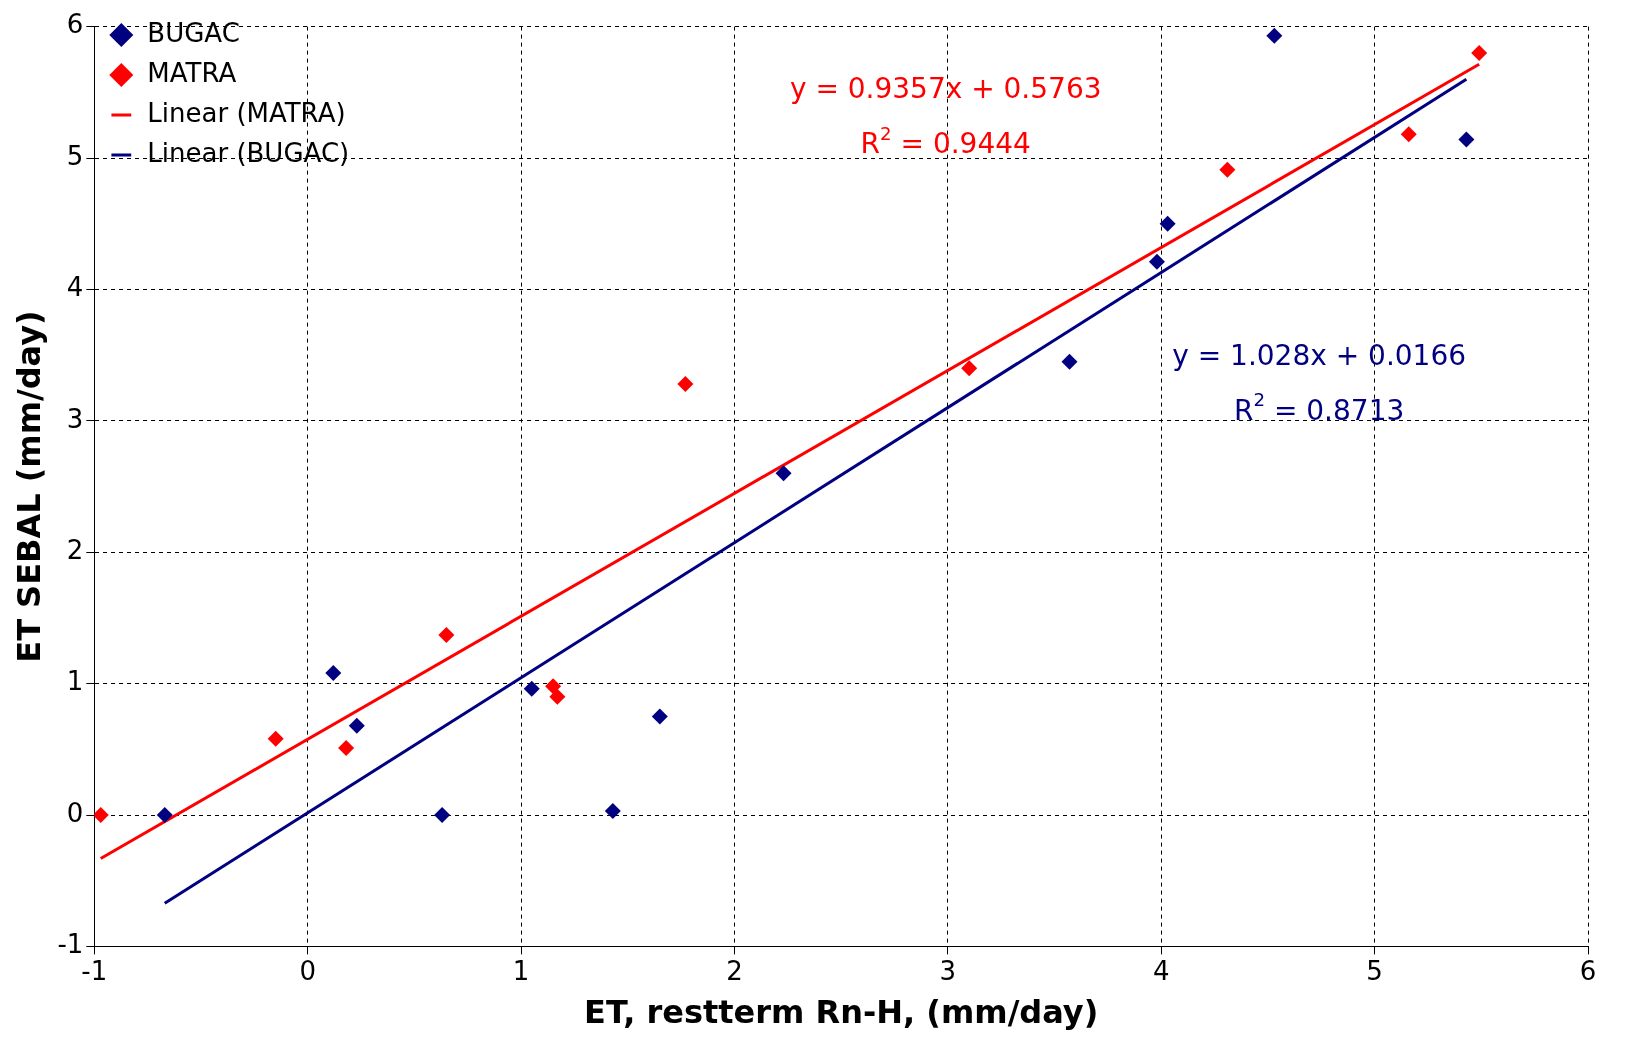  I want to click on x-tick-label: 0, so click(307, 970).